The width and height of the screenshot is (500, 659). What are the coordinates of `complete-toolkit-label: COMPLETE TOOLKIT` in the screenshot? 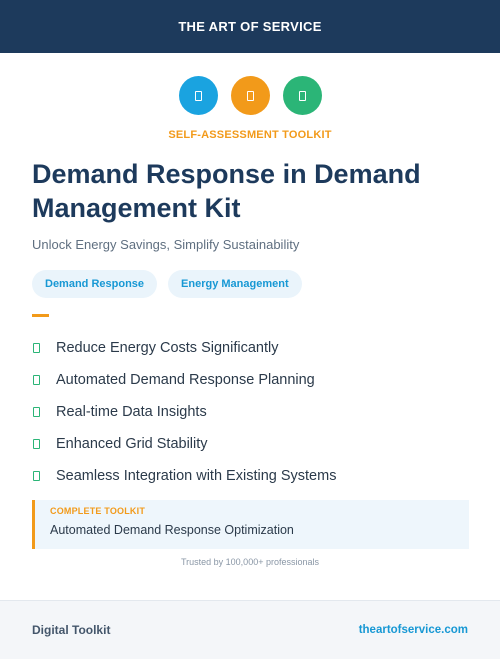 It's located at (98, 511).